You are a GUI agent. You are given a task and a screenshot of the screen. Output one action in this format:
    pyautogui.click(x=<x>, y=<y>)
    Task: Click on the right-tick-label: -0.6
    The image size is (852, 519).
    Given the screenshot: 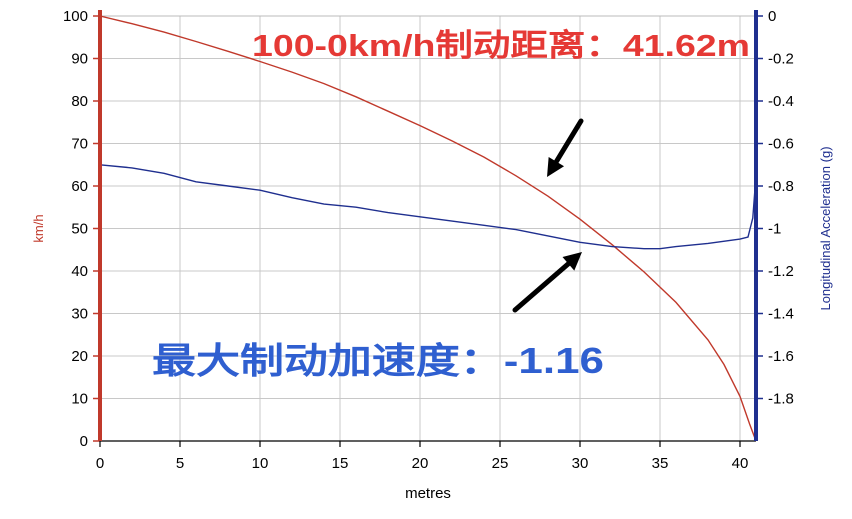 What is the action you would take?
    pyautogui.click(x=781, y=144)
    